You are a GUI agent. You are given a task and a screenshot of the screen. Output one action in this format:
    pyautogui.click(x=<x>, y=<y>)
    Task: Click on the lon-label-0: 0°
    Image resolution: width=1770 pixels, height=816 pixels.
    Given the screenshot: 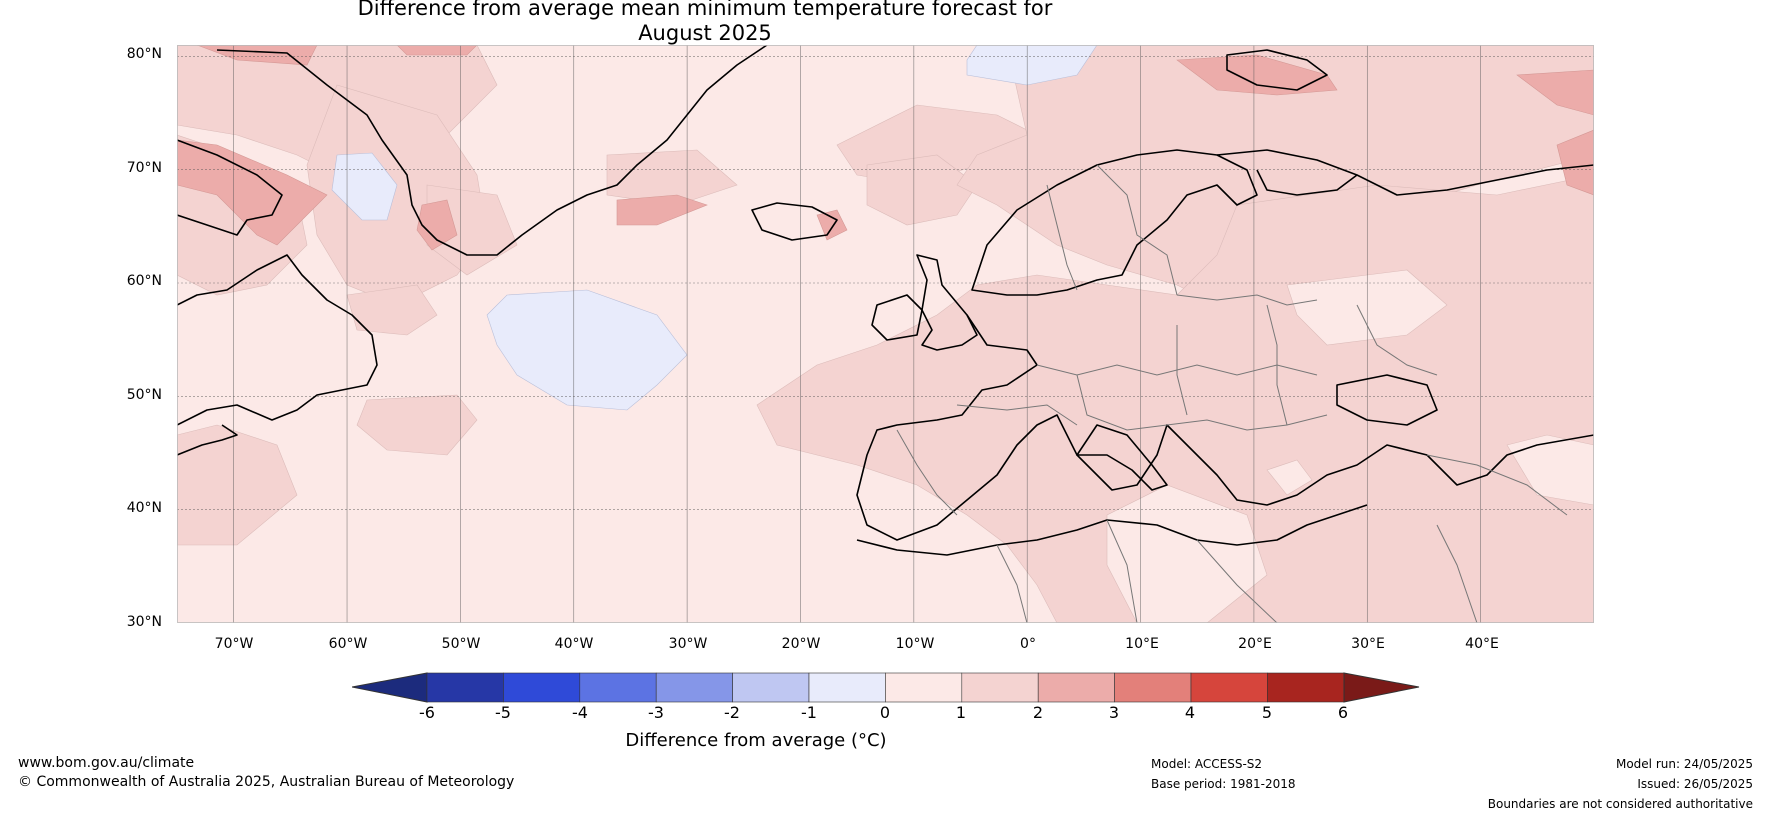 What is the action you would take?
    pyautogui.click(x=1028, y=644)
    